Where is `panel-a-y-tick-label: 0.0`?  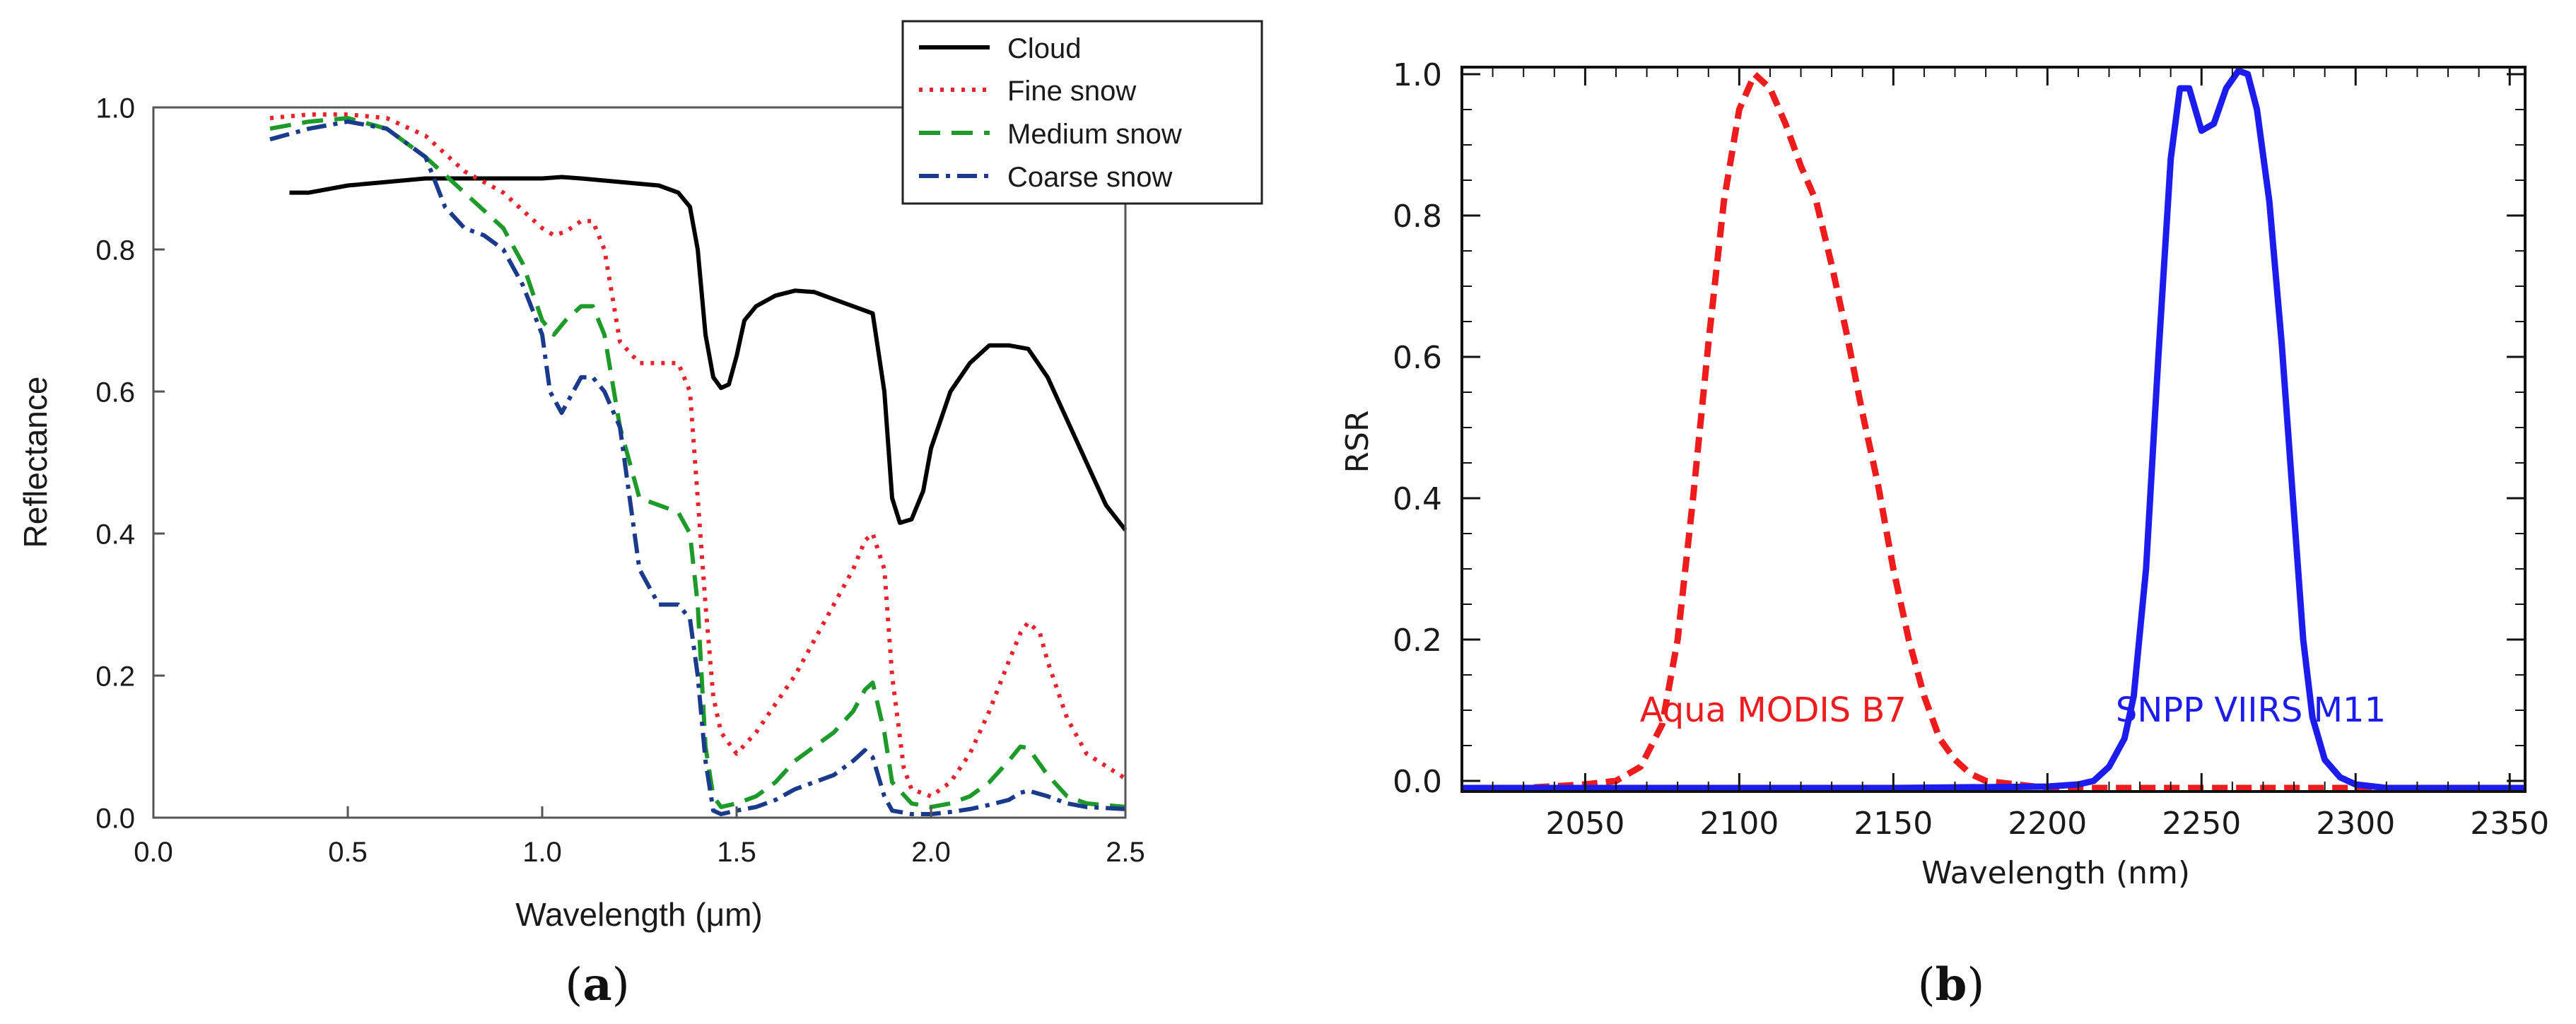
panel-a-y-tick-label: 0.0 is located at coordinates (115, 818).